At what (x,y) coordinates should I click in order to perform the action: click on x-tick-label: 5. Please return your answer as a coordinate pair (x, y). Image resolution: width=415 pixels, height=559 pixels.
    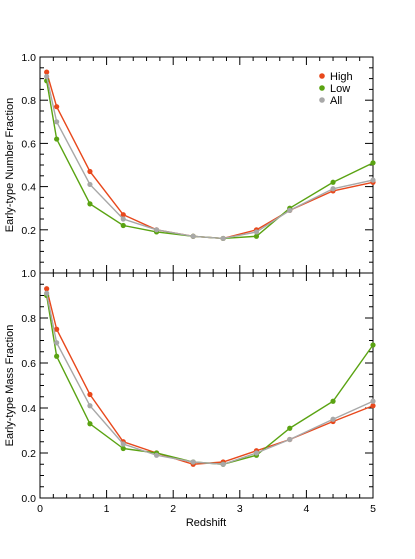
    Looking at the image, I should click on (373, 509).